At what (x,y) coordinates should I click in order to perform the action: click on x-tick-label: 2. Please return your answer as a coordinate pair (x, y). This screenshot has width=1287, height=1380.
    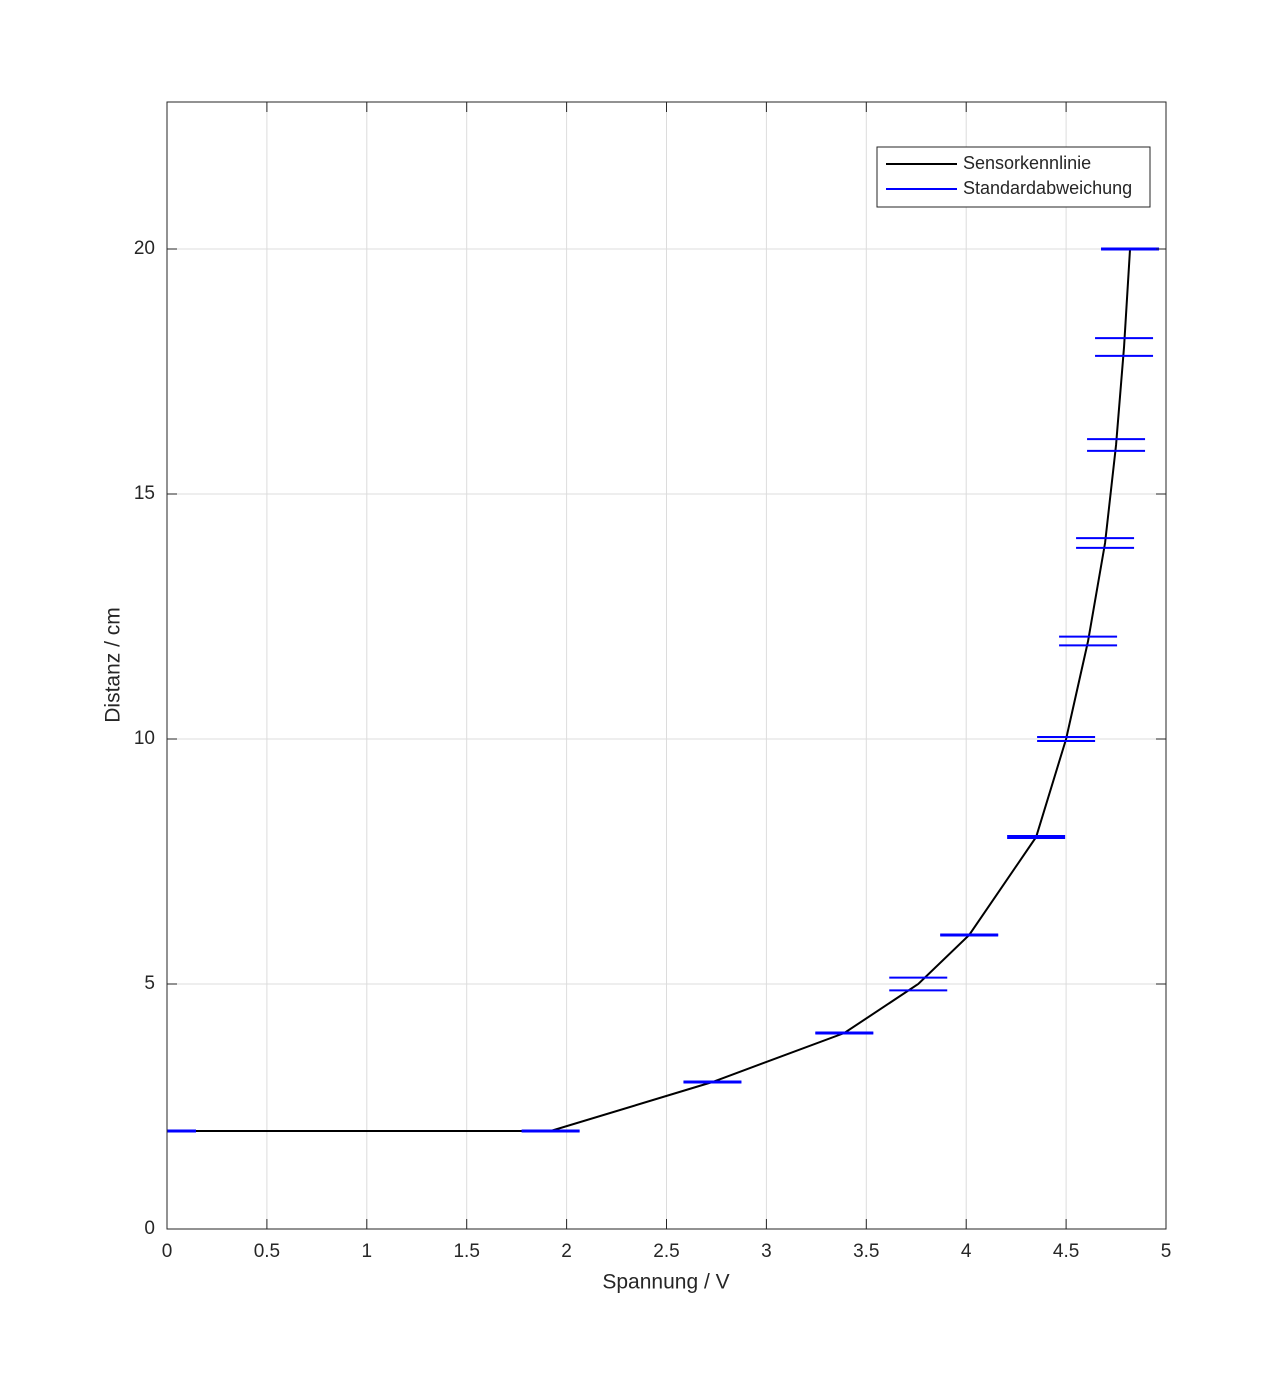
    Looking at the image, I should click on (566, 1251).